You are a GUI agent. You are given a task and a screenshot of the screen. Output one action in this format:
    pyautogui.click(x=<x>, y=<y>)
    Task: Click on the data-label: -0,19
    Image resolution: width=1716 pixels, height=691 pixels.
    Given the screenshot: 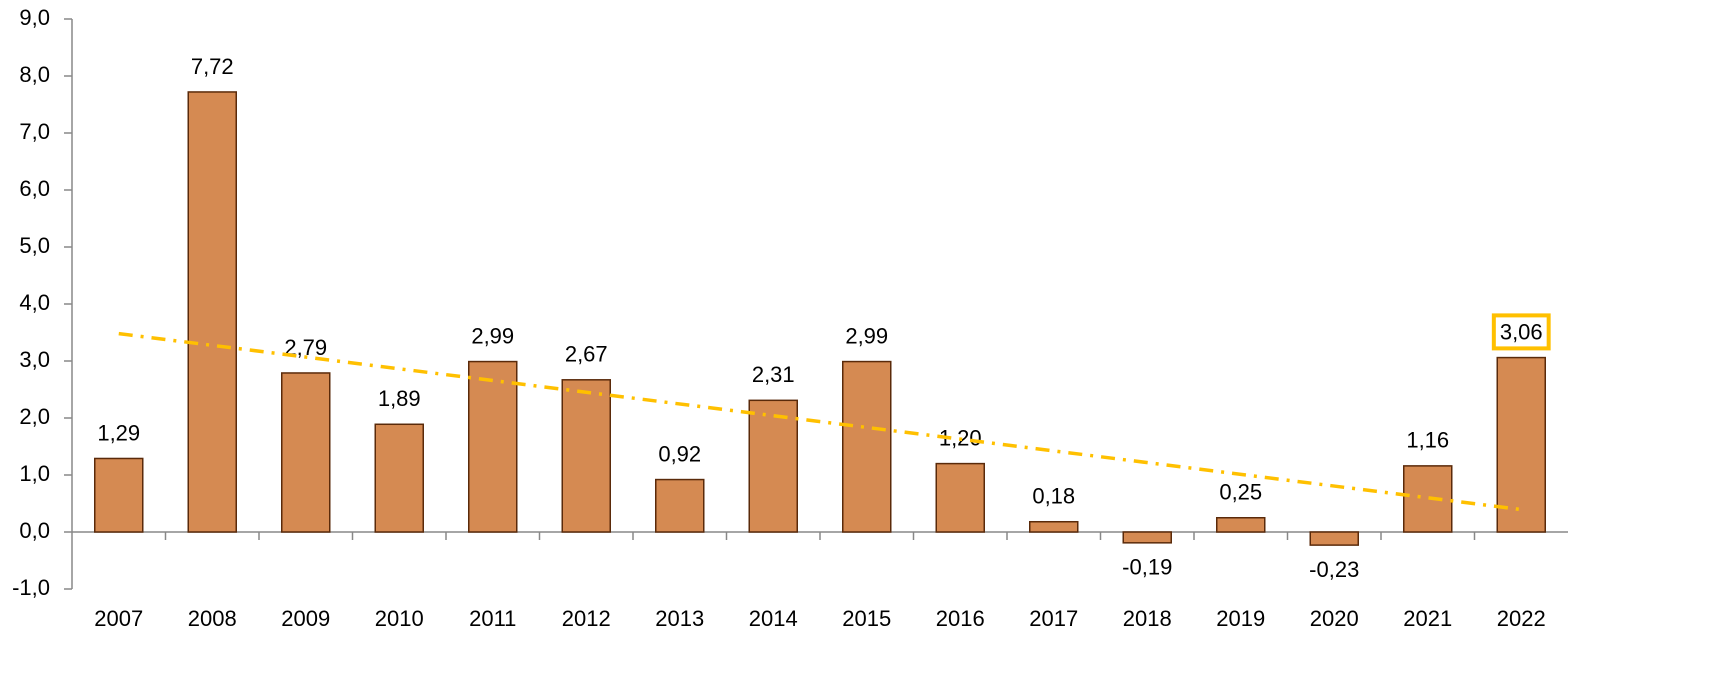 What is the action you would take?
    pyautogui.click(x=1147, y=567)
    